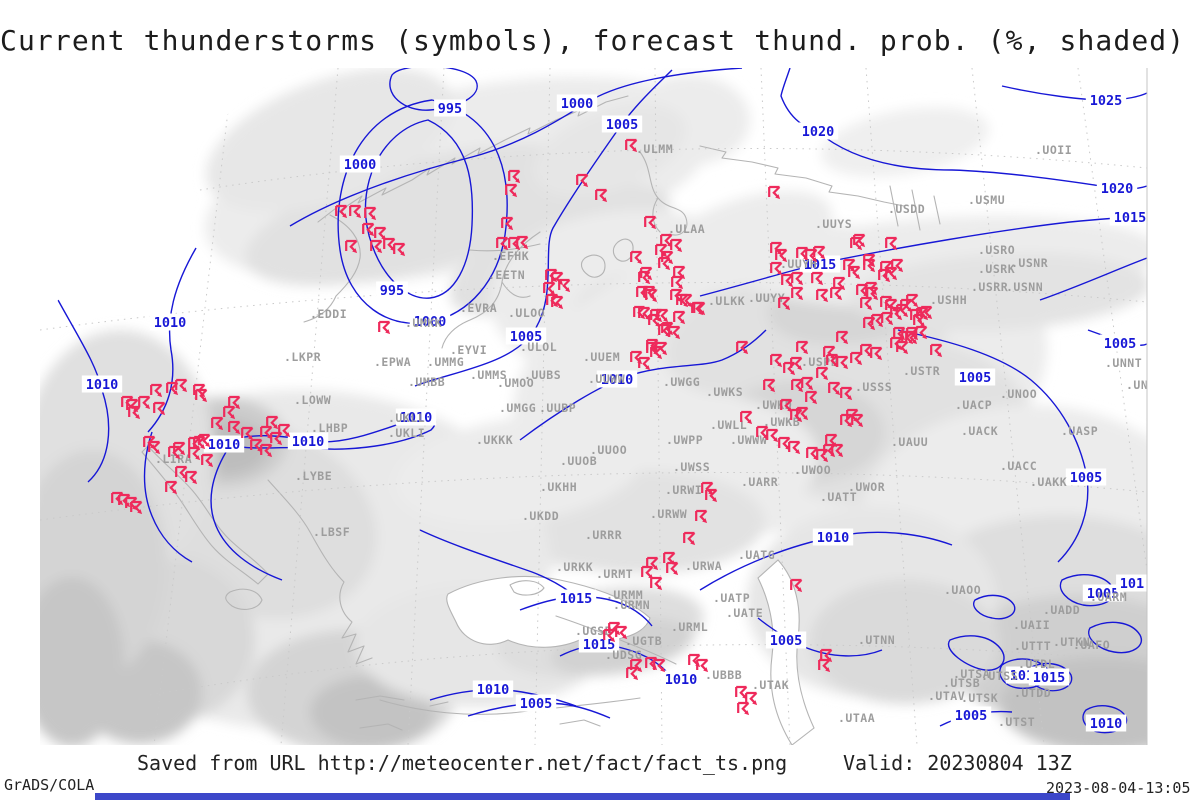 The height and width of the screenshot is (800, 1200). I want to click on station-label: .UTAV, so click(946, 696).